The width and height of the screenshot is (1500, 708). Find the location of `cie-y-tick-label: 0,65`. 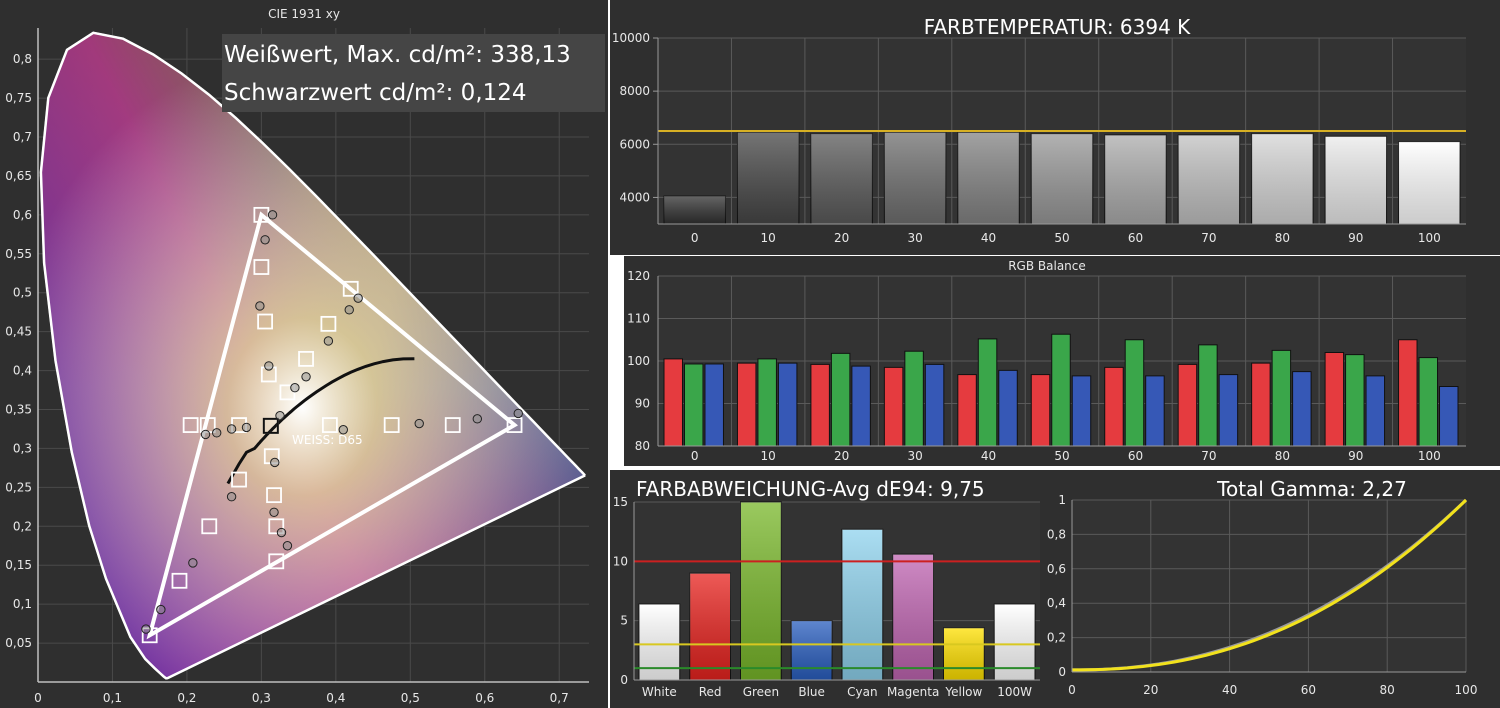

cie-y-tick-label: 0,65 is located at coordinates (18, 176).